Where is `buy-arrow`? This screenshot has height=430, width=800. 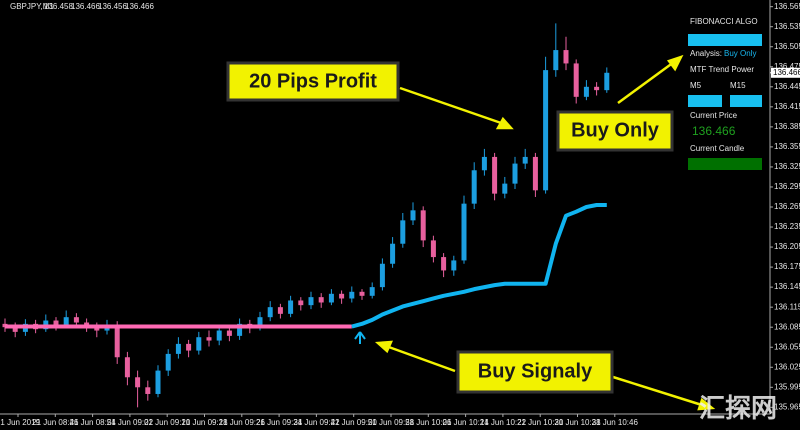 buy-arrow is located at coordinates (360, 337).